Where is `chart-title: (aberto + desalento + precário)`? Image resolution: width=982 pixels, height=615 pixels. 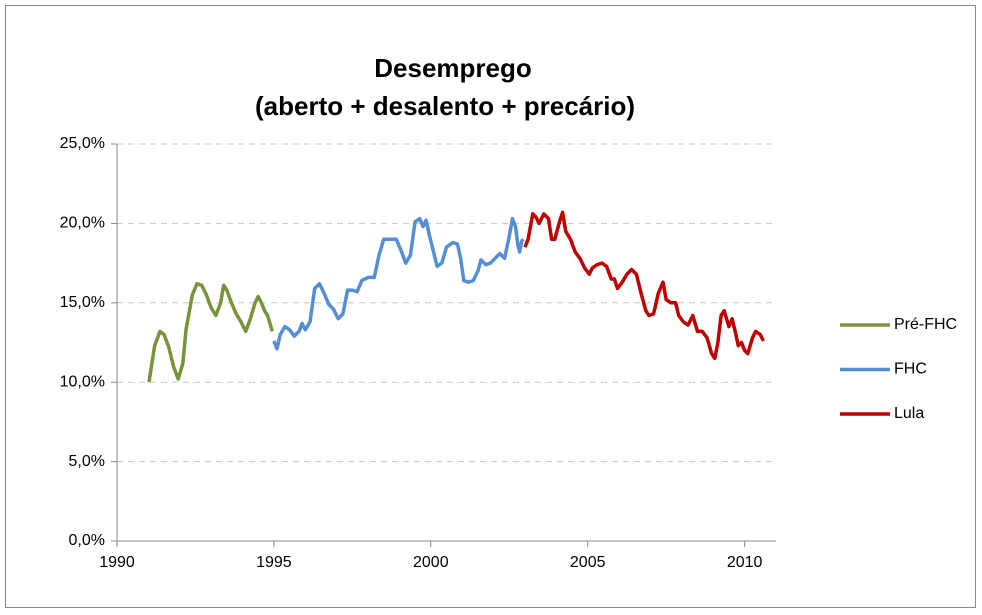 chart-title: (aberto + desalento + precário) is located at coordinates (445, 106).